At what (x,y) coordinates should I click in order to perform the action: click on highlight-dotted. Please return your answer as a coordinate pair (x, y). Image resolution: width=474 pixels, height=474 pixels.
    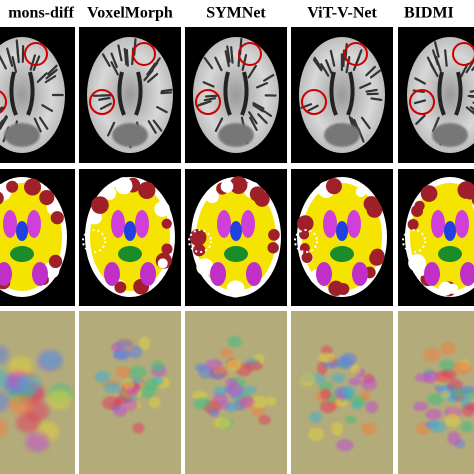
    Looking at the image, I should click on (306, 241).